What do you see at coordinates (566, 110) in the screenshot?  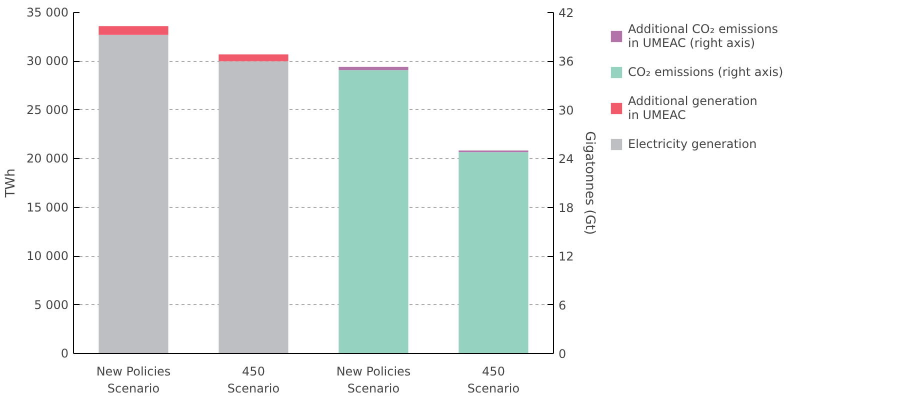 I see `y2-tick-label: 30` at bounding box center [566, 110].